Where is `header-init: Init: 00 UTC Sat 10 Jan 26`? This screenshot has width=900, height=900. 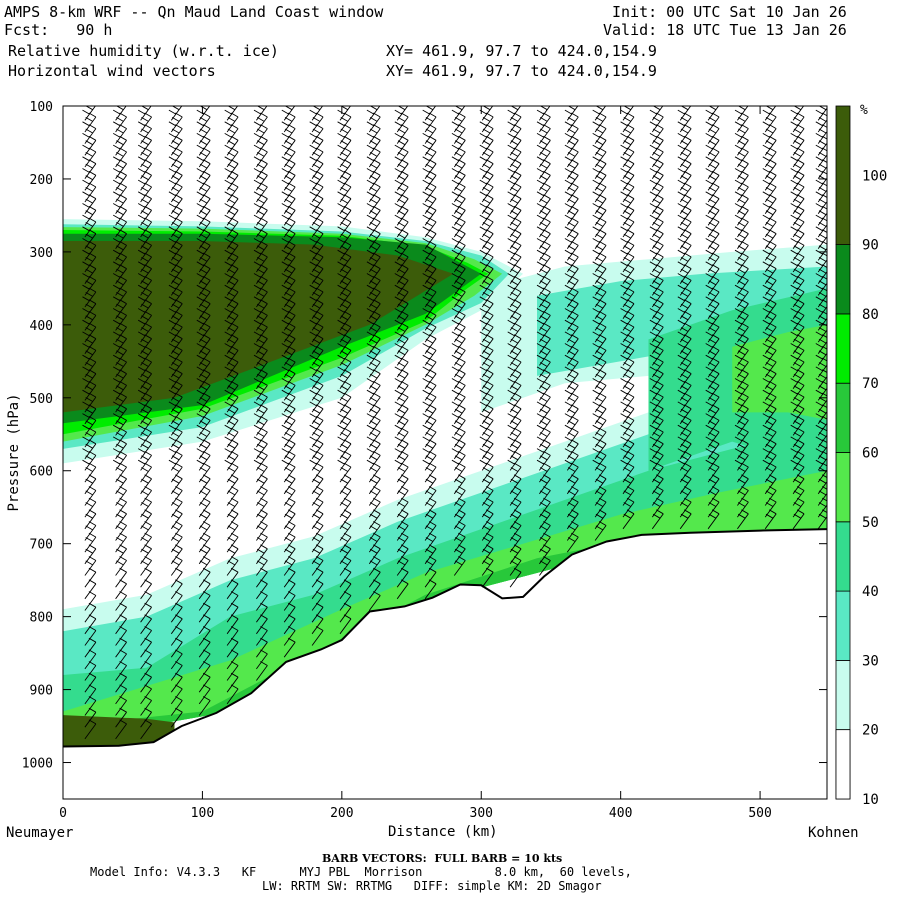 header-init: Init: 00 UTC Sat 10 Jan 26 is located at coordinates (729, 12).